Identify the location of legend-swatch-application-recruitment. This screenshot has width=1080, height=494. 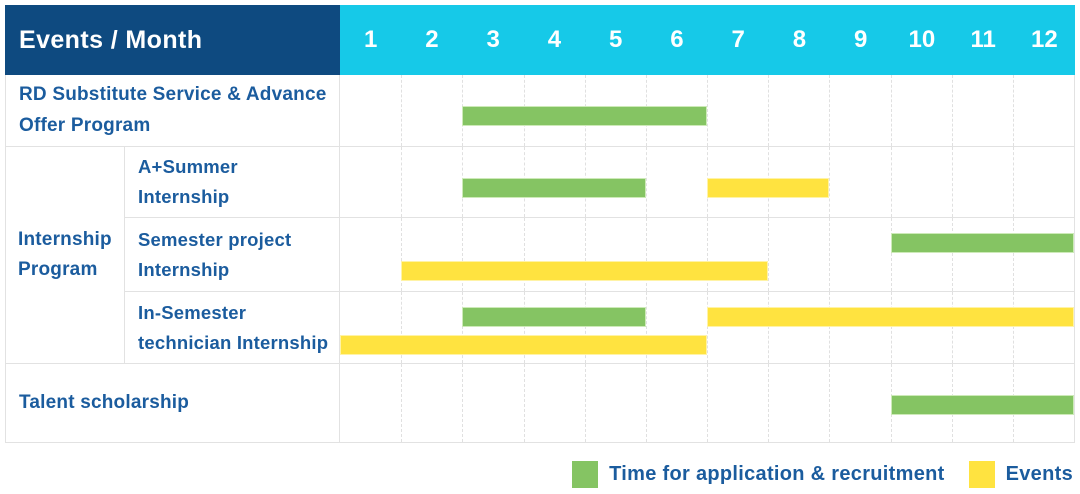
(585, 474).